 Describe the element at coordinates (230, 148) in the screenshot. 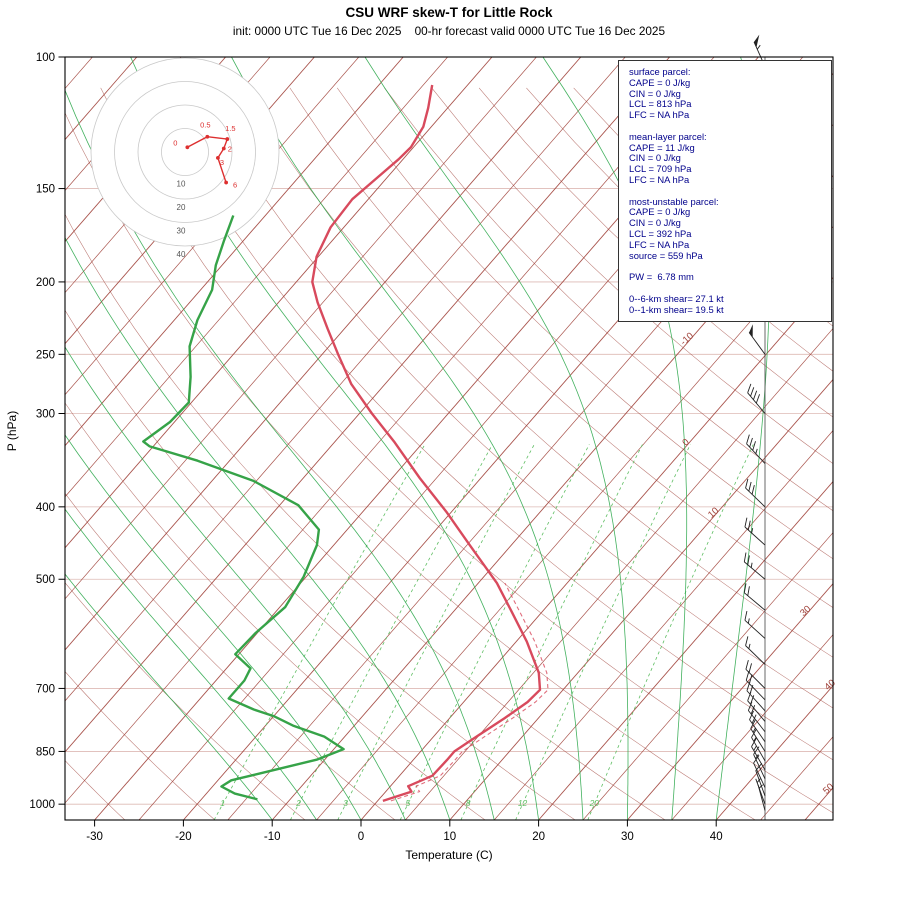

I see `hodograph-height-label: 2` at that location.